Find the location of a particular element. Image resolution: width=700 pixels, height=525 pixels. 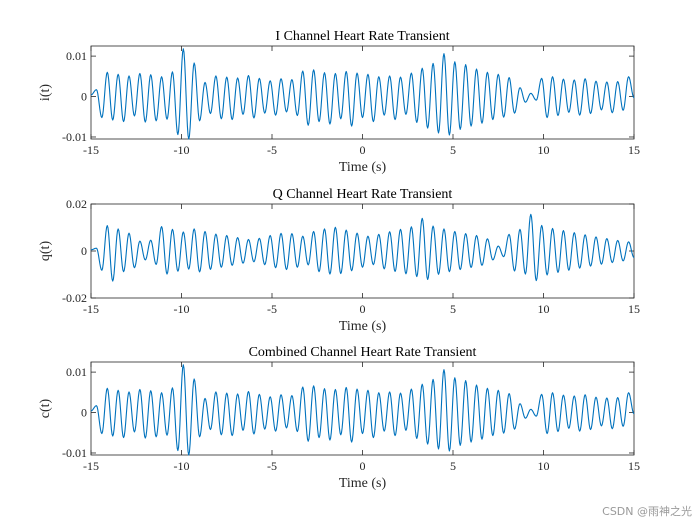

panel-3-xtick-label: 0 is located at coordinates (363, 466).